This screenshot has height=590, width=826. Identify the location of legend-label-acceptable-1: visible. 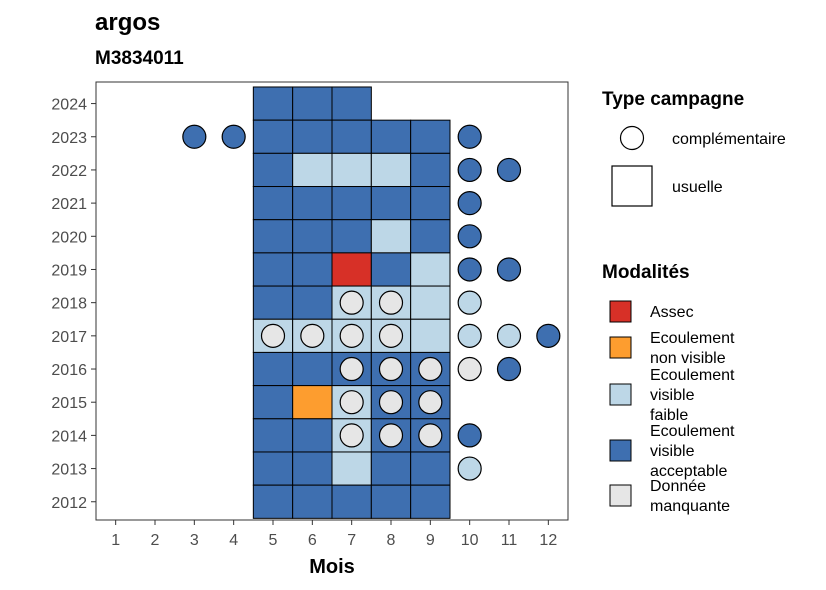
(672, 451).